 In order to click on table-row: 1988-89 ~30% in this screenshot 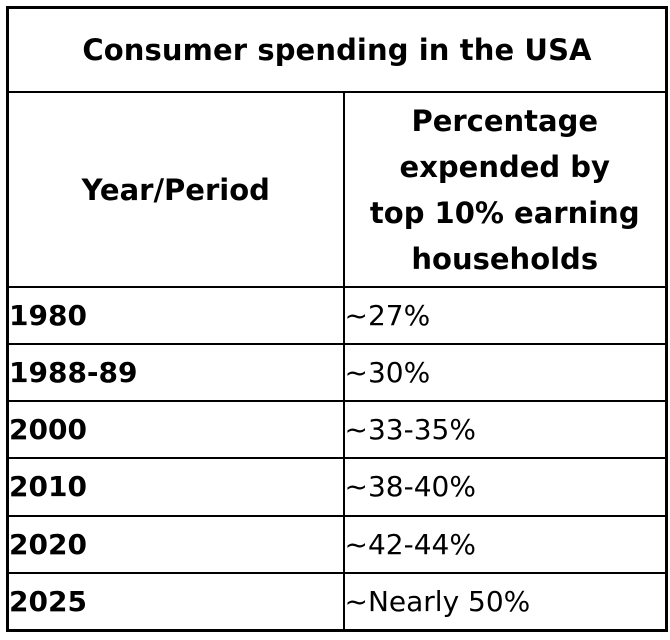, I will do `click(337, 373)`.